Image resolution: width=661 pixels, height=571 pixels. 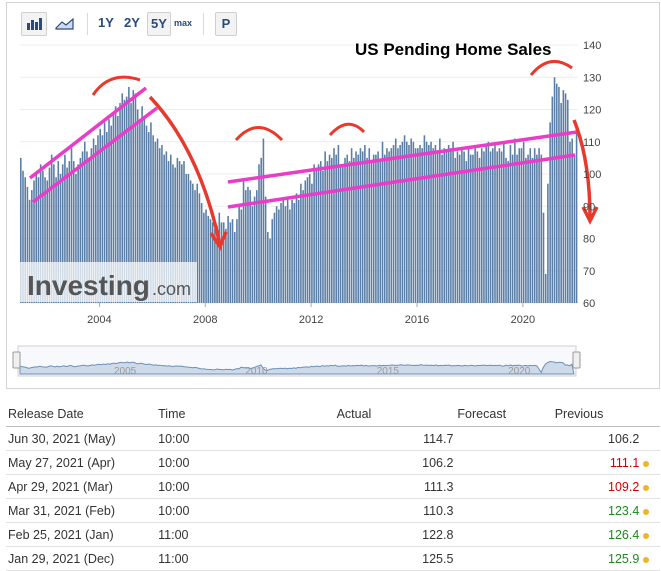 What do you see at coordinates (589, 304) in the screenshot?
I see `y-tick-label: 60` at bounding box center [589, 304].